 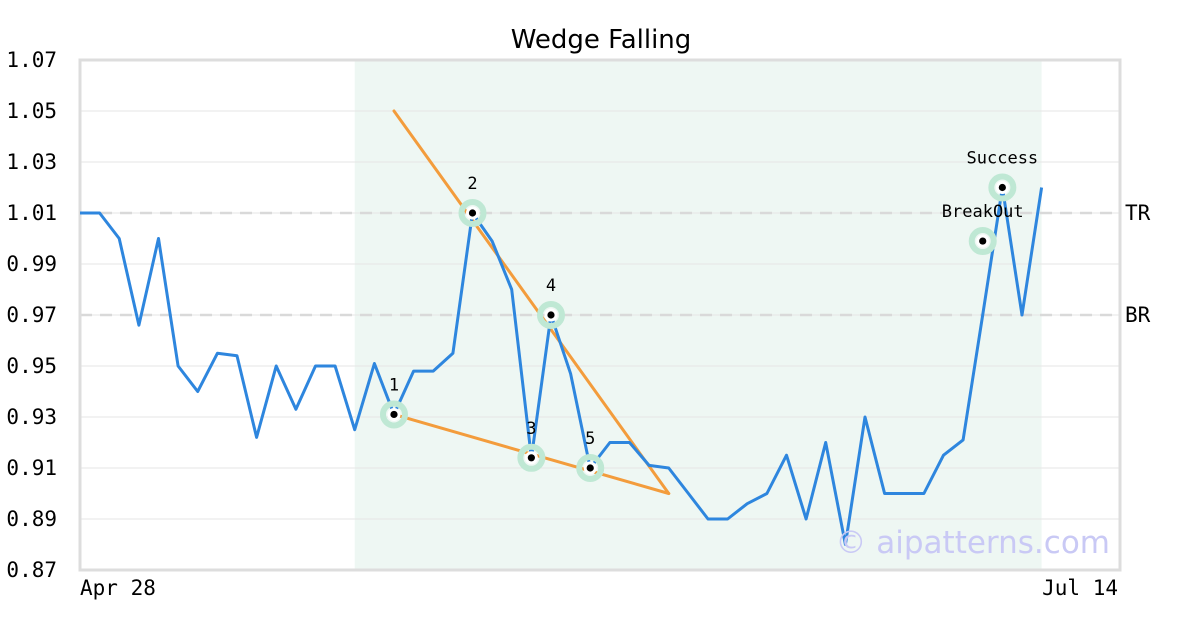 I want to click on point-label: 4, so click(x=551, y=286).